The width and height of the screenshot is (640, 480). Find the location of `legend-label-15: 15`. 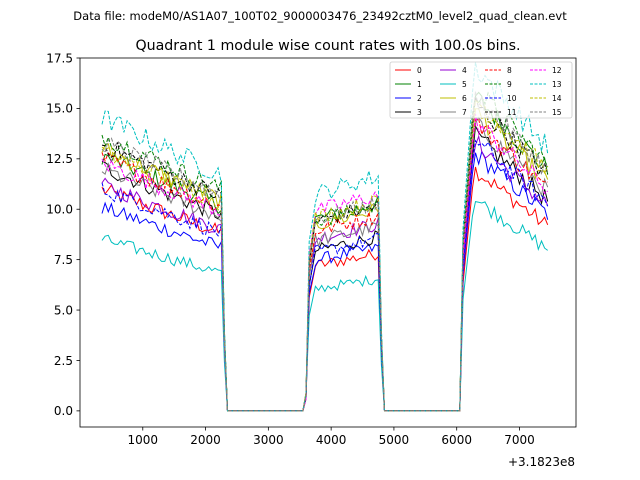

legend-label-15: 15 is located at coordinates (557, 112).